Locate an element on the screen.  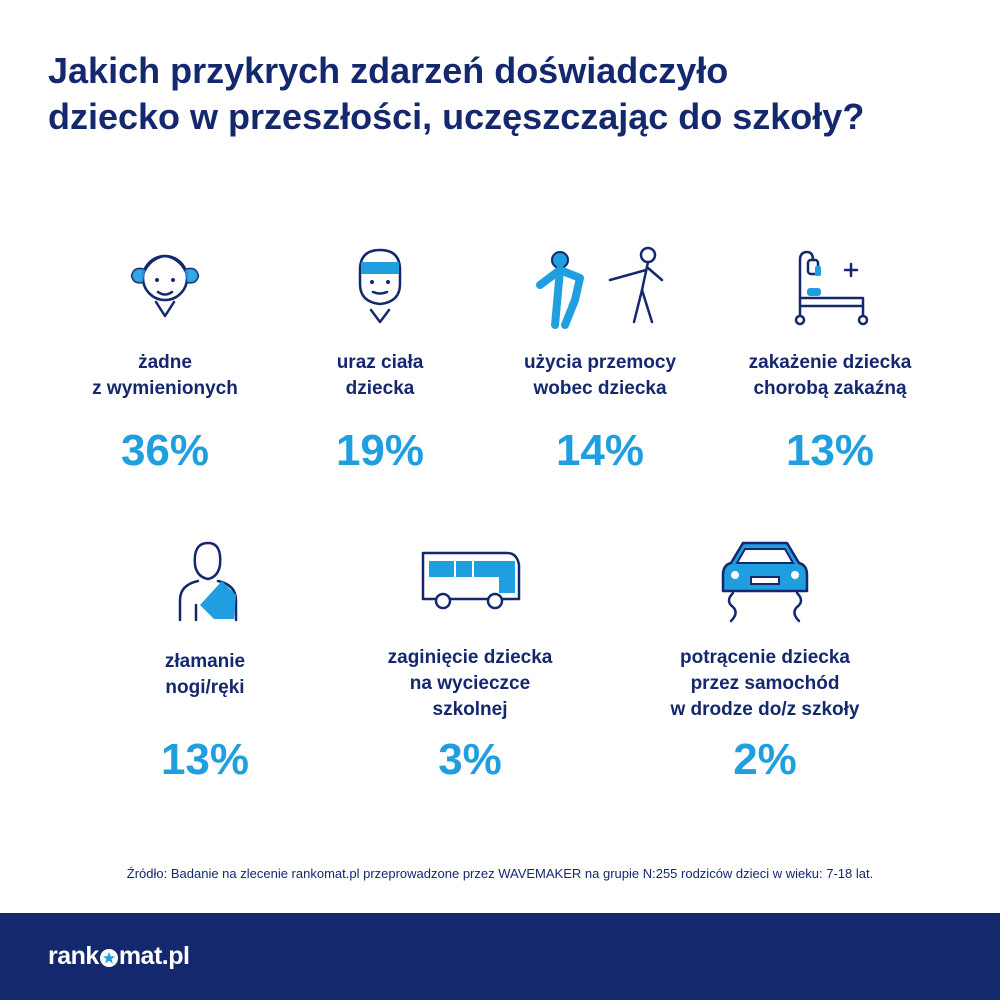
label-line: przez samochód is located at coordinates (765, 683).